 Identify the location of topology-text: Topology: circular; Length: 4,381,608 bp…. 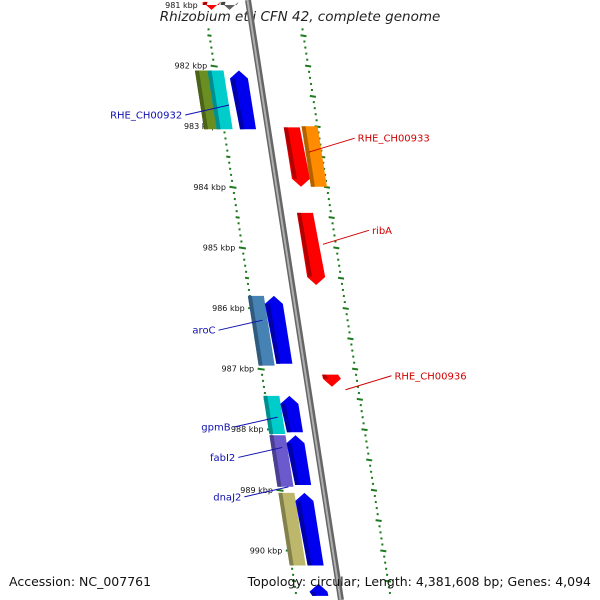
(419, 581).